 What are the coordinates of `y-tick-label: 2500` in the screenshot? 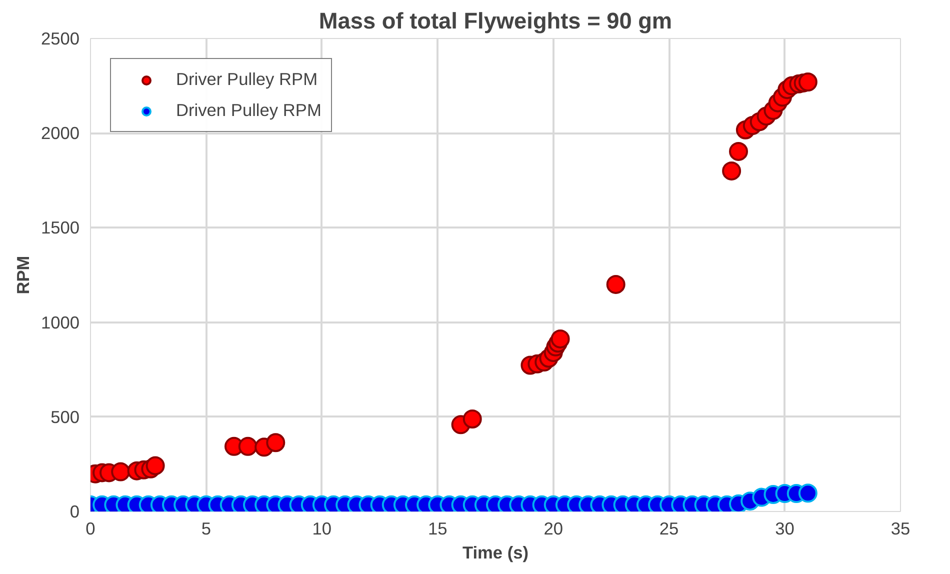 It's located at (60, 38).